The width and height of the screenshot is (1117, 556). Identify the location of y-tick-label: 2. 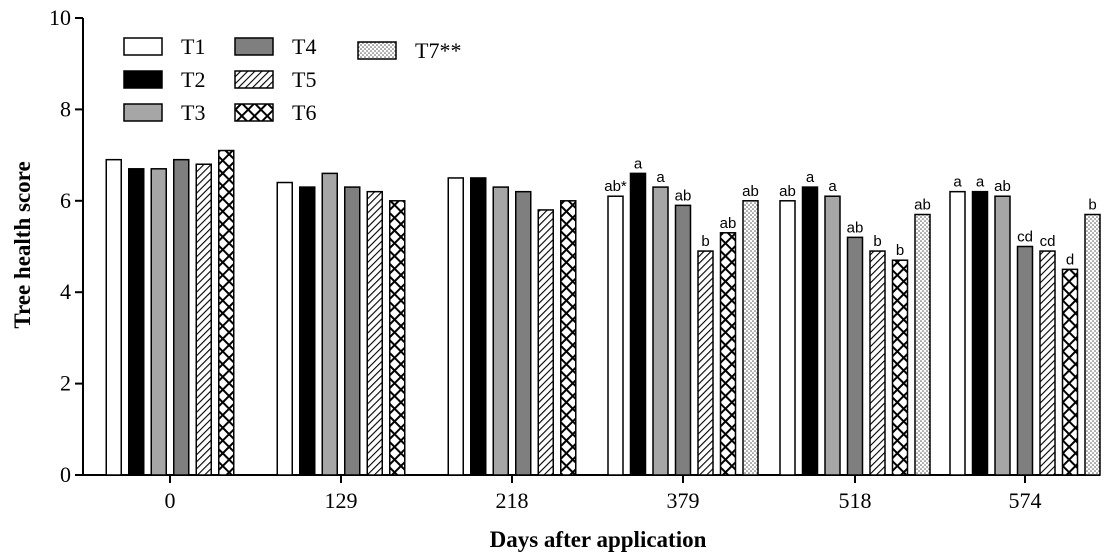
(65, 383).